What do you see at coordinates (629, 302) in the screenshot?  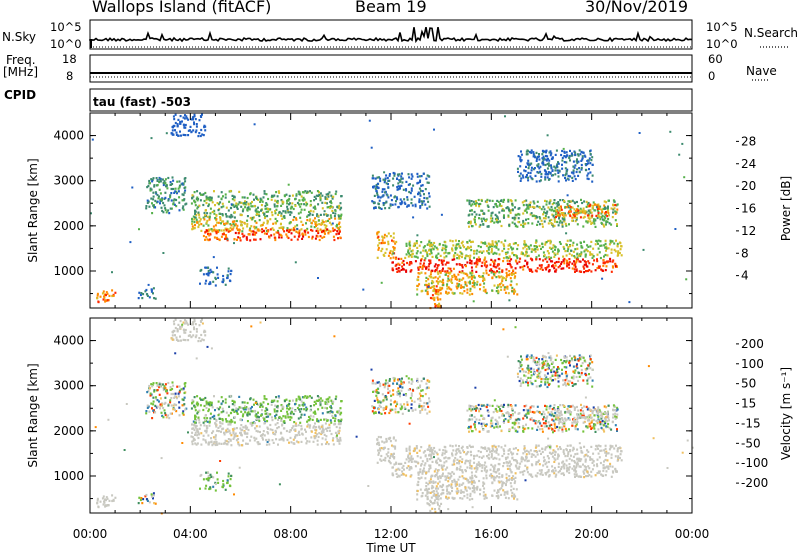 I see `noise-pixel` at bounding box center [629, 302].